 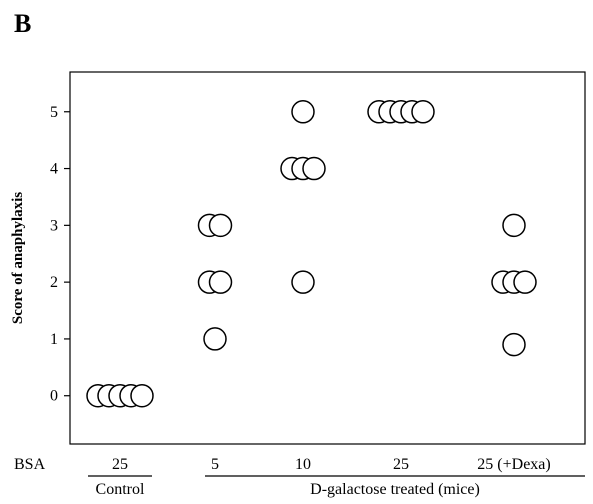 What do you see at coordinates (18, 258) in the screenshot?
I see `y-axis-label: Score of anaphylaxis` at bounding box center [18, 258].